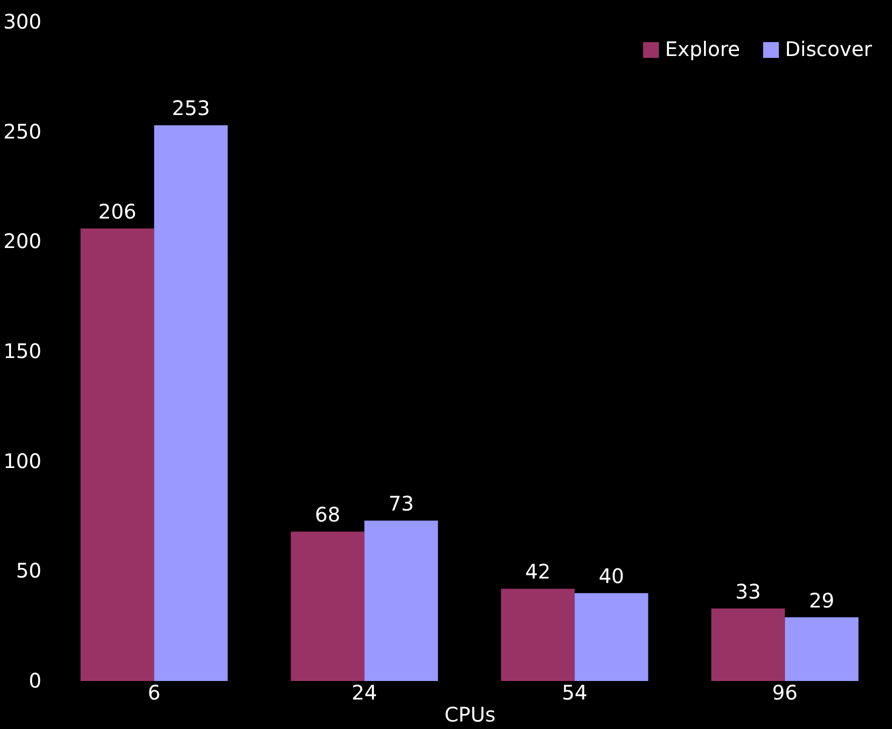 The height and width of the screenshot is (729, 892). I want to click on y-tick-label: 0, so click(35, 680).